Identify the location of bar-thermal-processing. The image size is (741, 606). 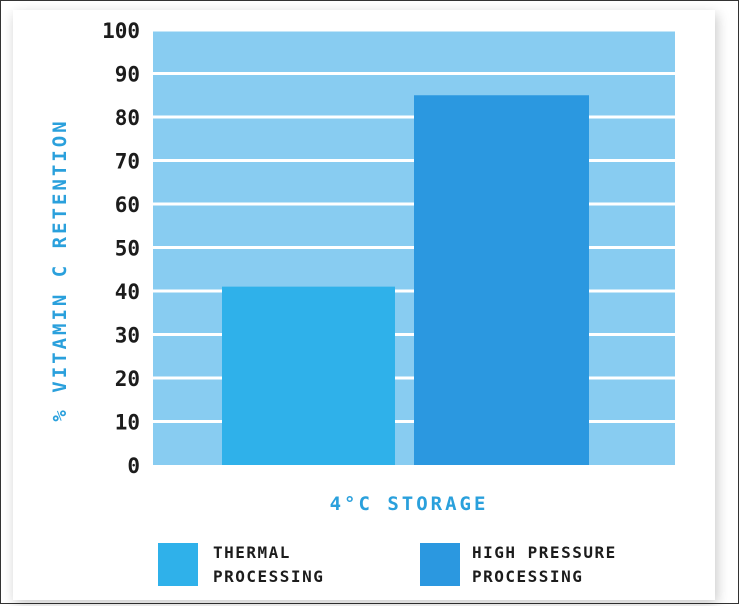
(308, 375).